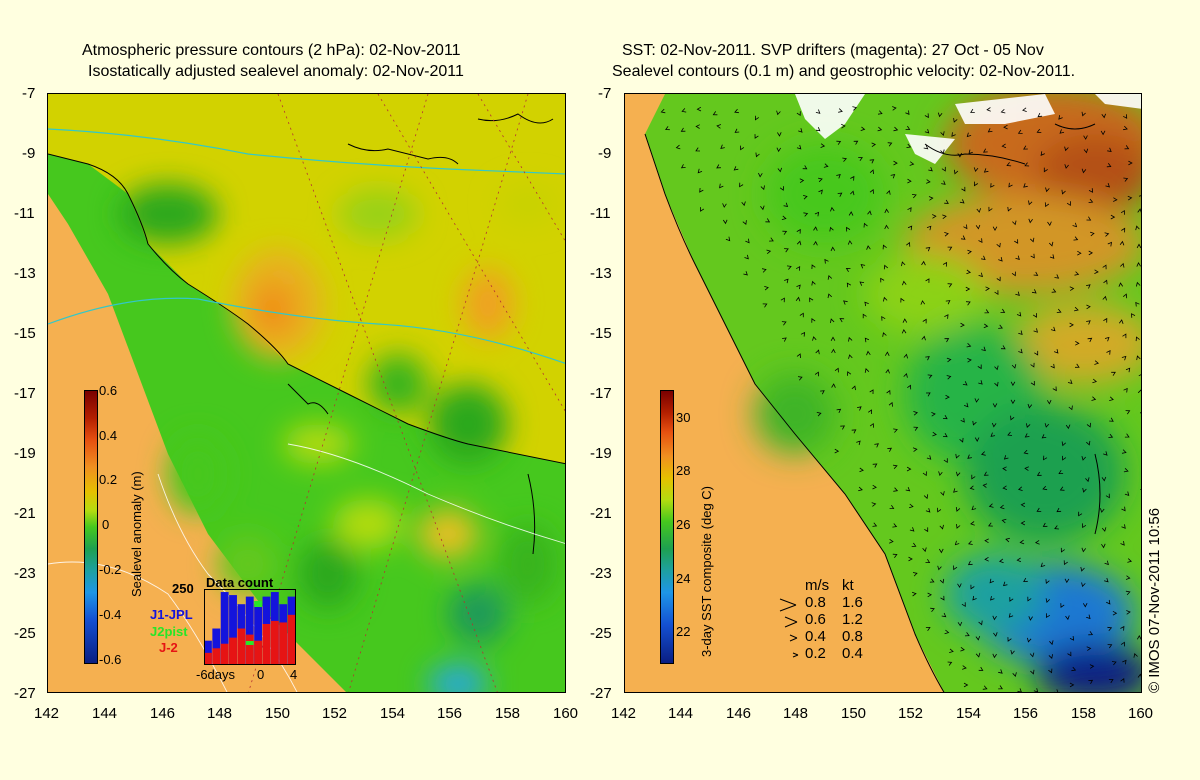 The width and height of the screenshot is (1200, 780). I want to click on left-y-tick: -27, so click(25, 693).